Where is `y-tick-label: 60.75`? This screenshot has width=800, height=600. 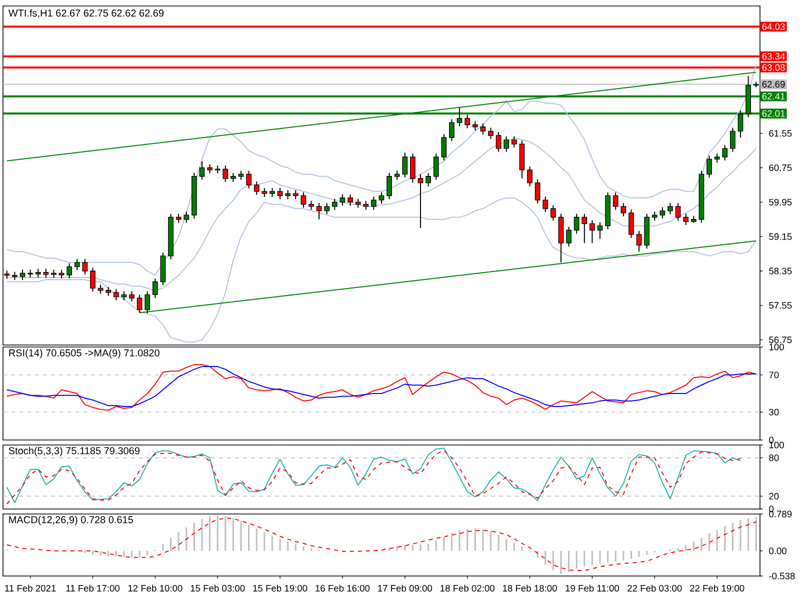 y-tick-label: 60.75 is located at coordinates (780, 168).